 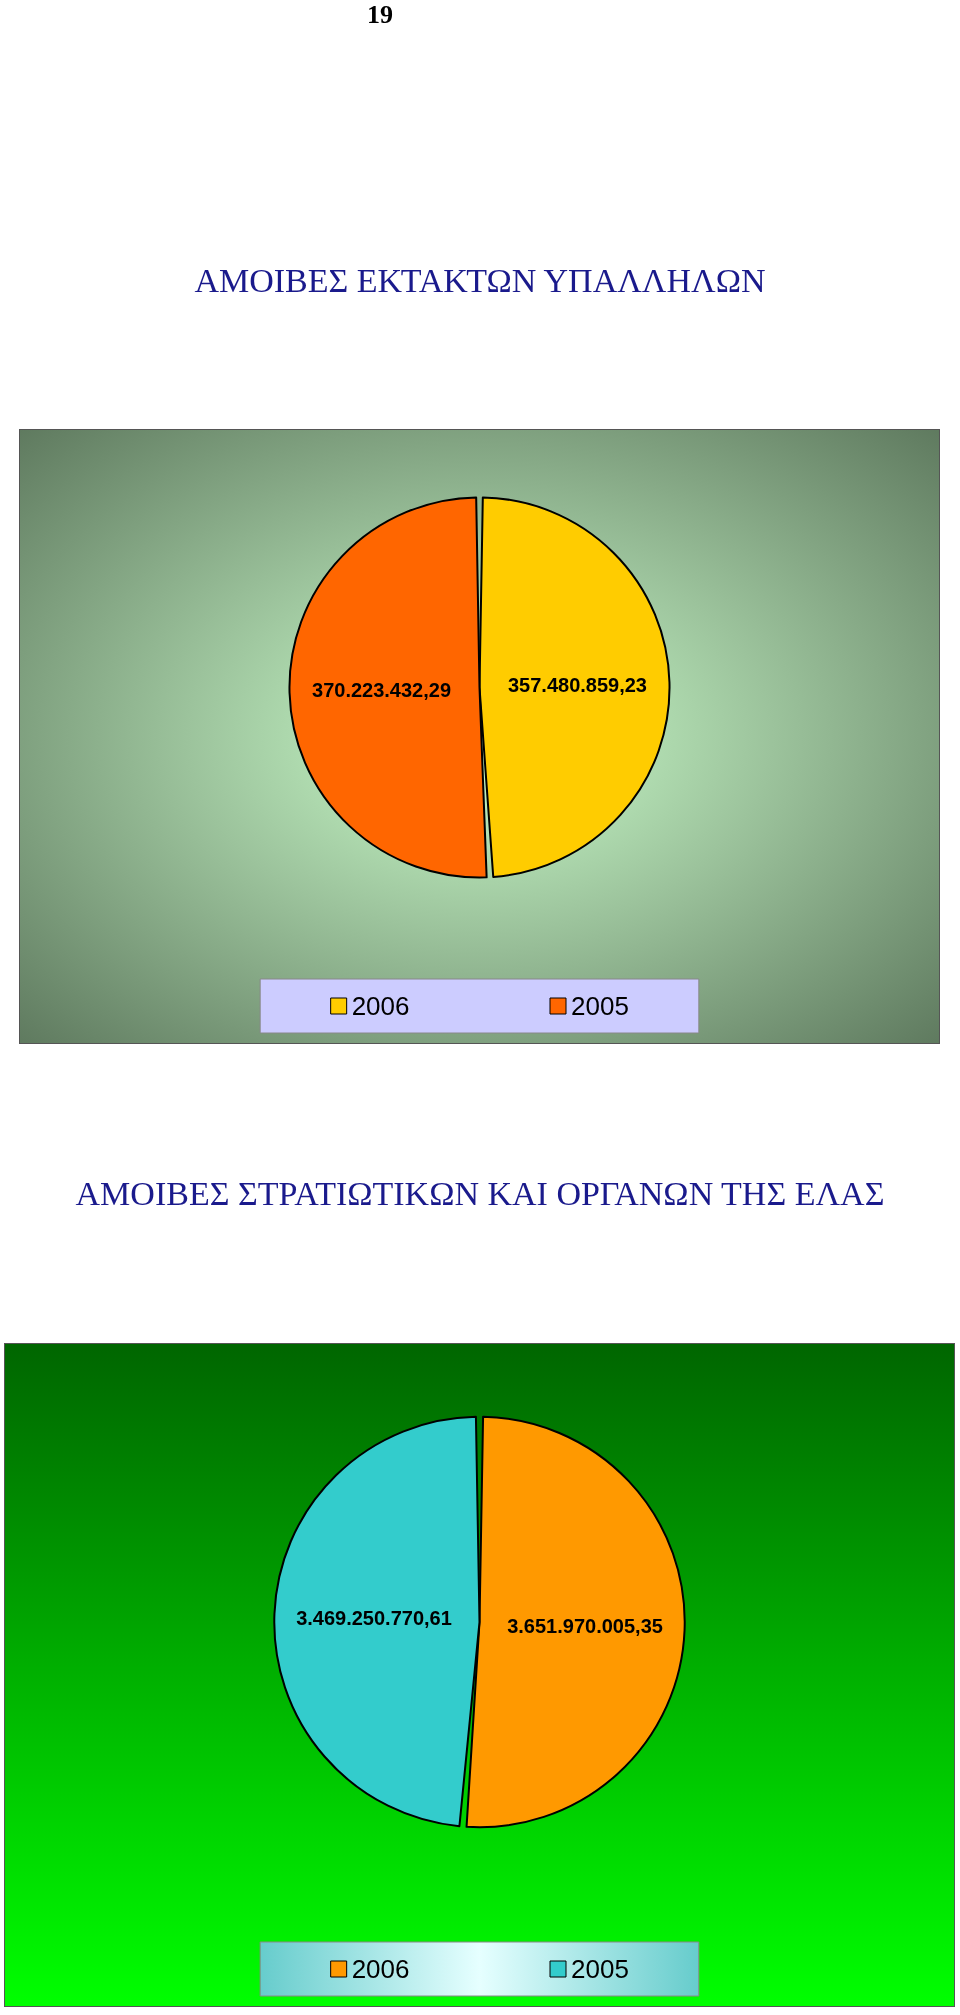 What do you see at coordinates (577, 684) in the screenshot?
I see `data-label: 357.480.859,23` at bounding box center [577, 684].